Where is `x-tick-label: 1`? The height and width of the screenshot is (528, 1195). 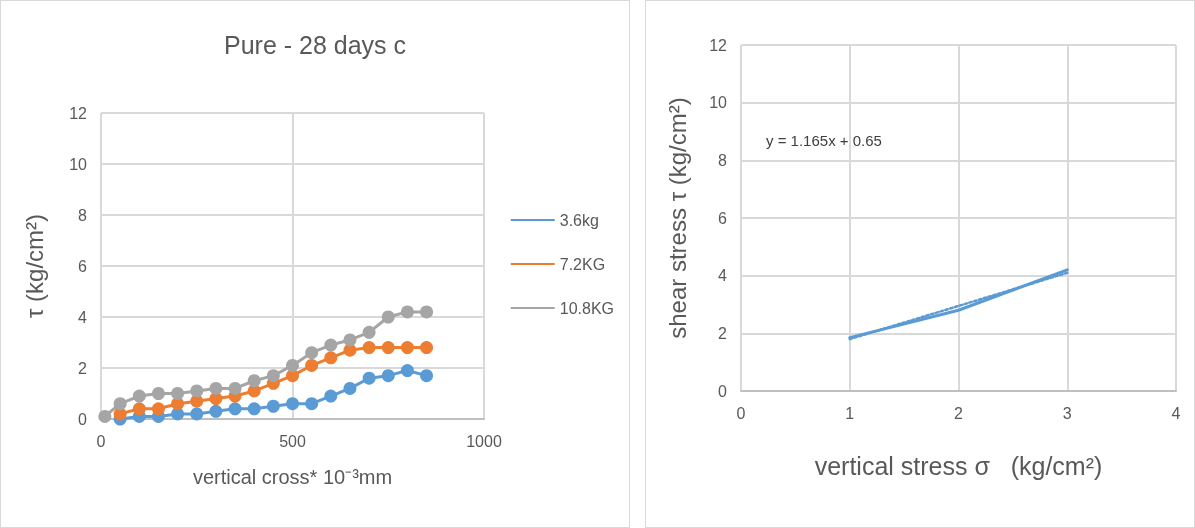 x-tick-label: 1 is located at coordinates (850, 413).